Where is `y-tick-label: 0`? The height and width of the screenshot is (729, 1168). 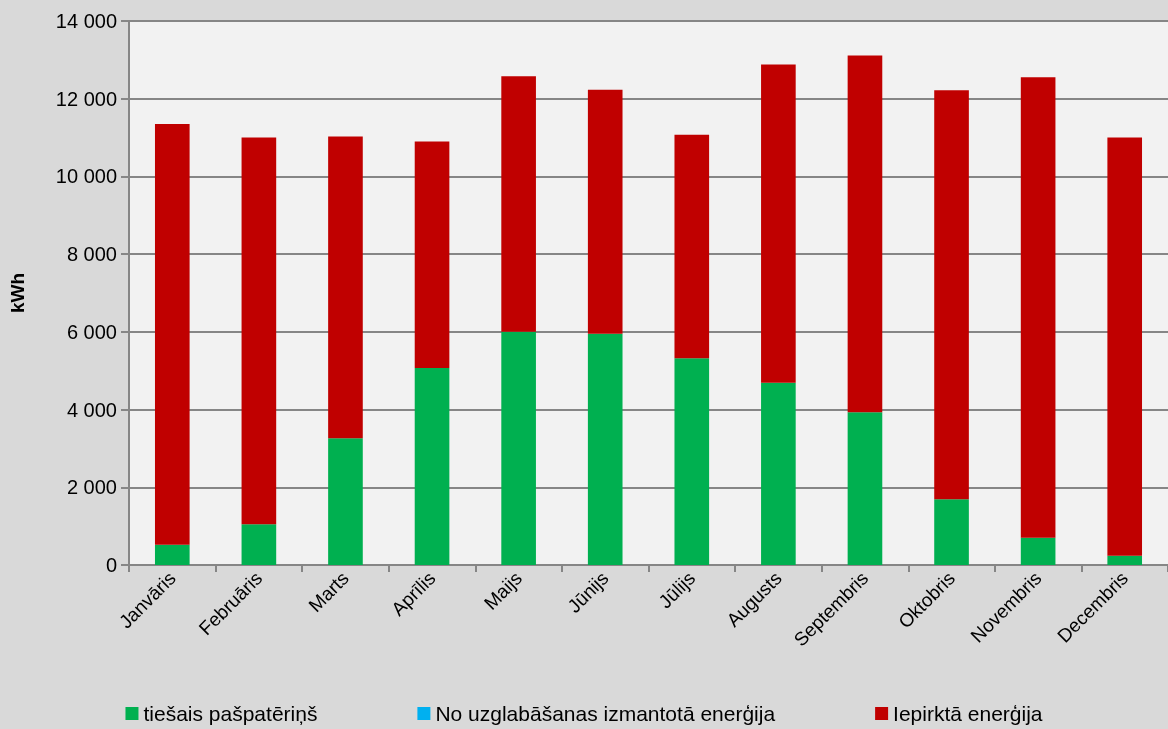 y-tick-label: 0 is located at coordinates (111, 565).